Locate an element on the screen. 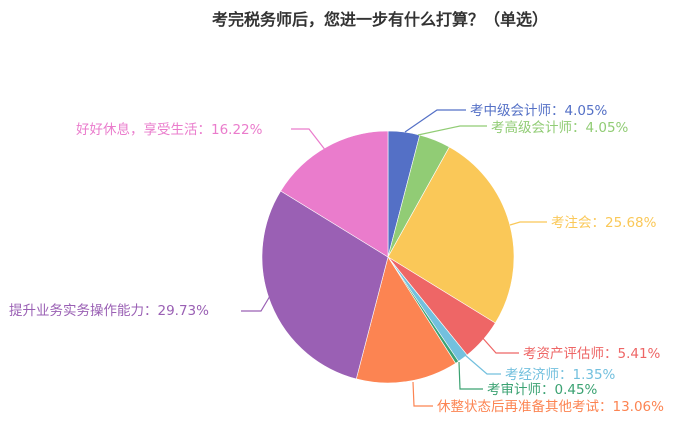  label-rest-then-other-exams: 休整状态后再准备其他考试：13.06% is located at coordinates (550, 407).